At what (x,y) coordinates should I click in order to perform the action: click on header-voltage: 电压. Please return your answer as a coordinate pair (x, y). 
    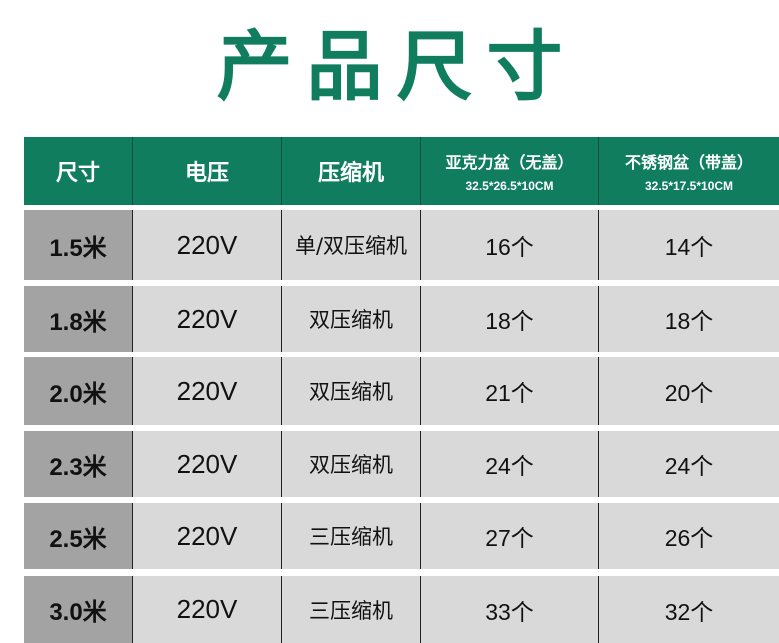
    Looking at the image, I should click on (207, 171).